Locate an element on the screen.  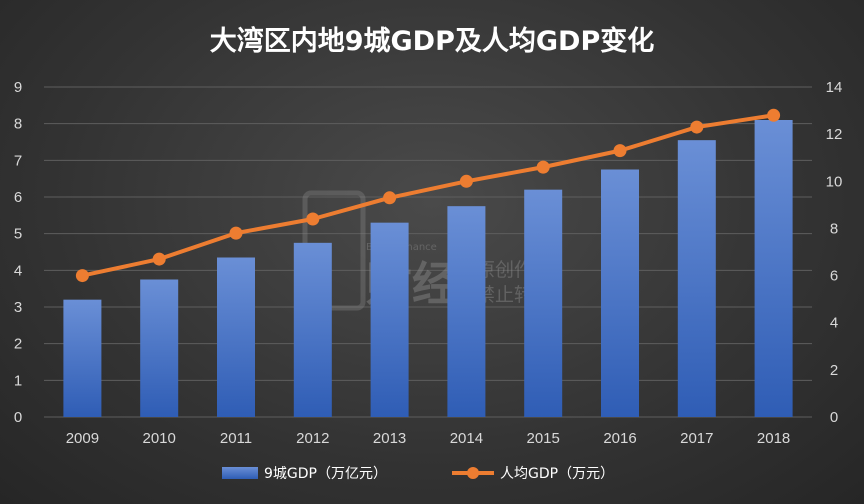
y-left-tick-label: 9 is located at coordinates (18, 87).